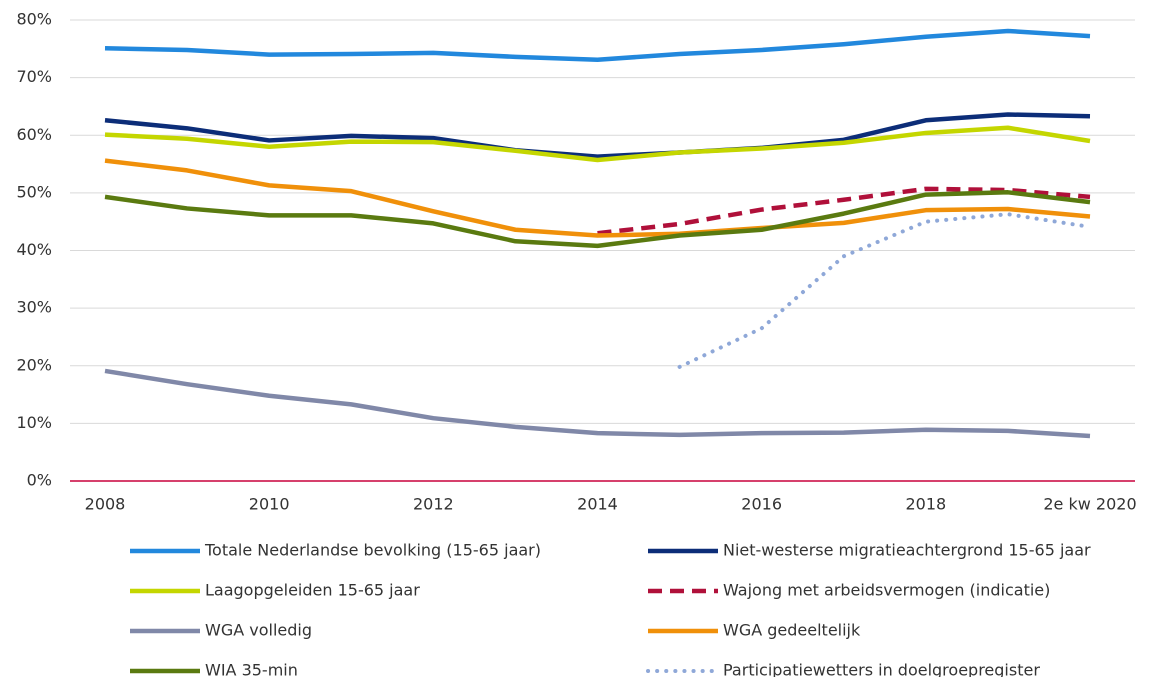 This screenshot has height=677, width=1158. What do you see at coordinates (886, 590) in the screenshot?
I see `legend-label: Wajong met arbeidsvermogen (indicatie)` at bounding box center [886, 590].